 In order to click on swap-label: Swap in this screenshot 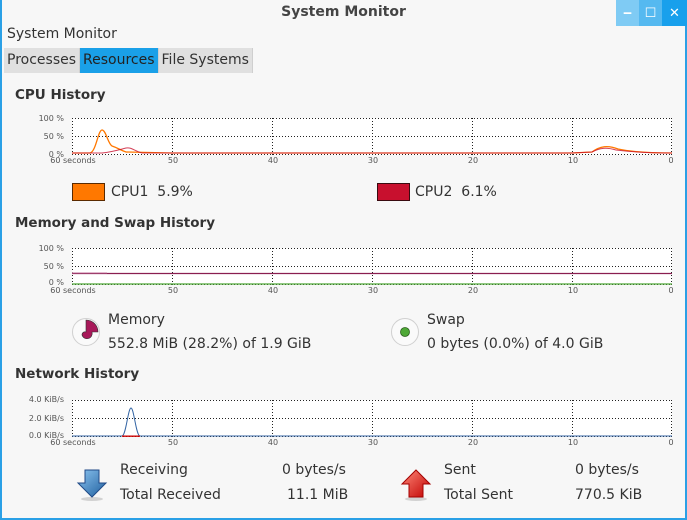, I will do `click(446, 320)`.